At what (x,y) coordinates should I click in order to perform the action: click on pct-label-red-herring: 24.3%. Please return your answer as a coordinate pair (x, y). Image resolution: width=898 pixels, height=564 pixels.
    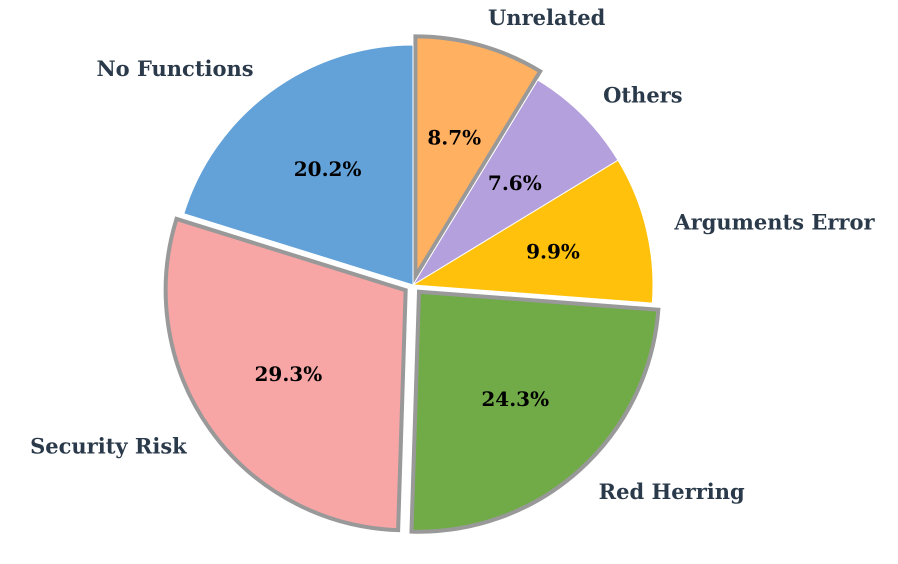
    Looking at the image, I should click on (515, 399).